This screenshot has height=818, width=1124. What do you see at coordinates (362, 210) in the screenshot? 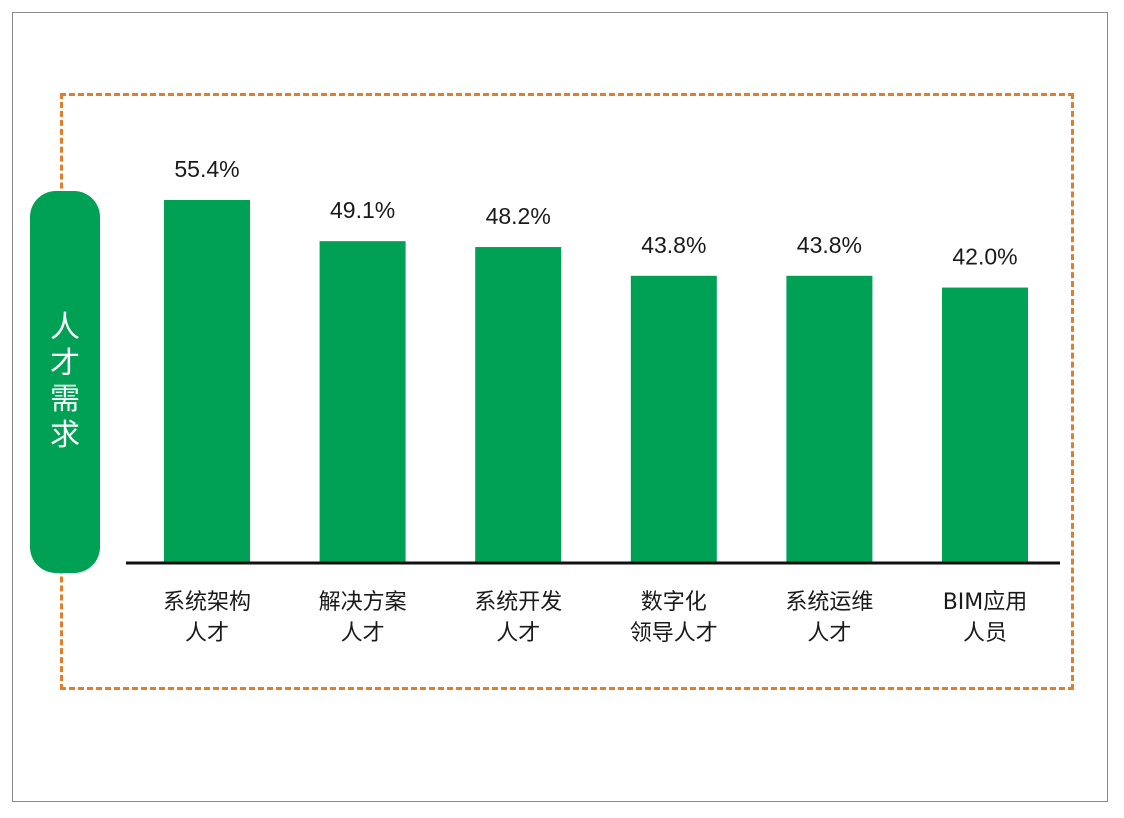
I see `value-label-2: 49.1%` at bounding box center [362, 210].